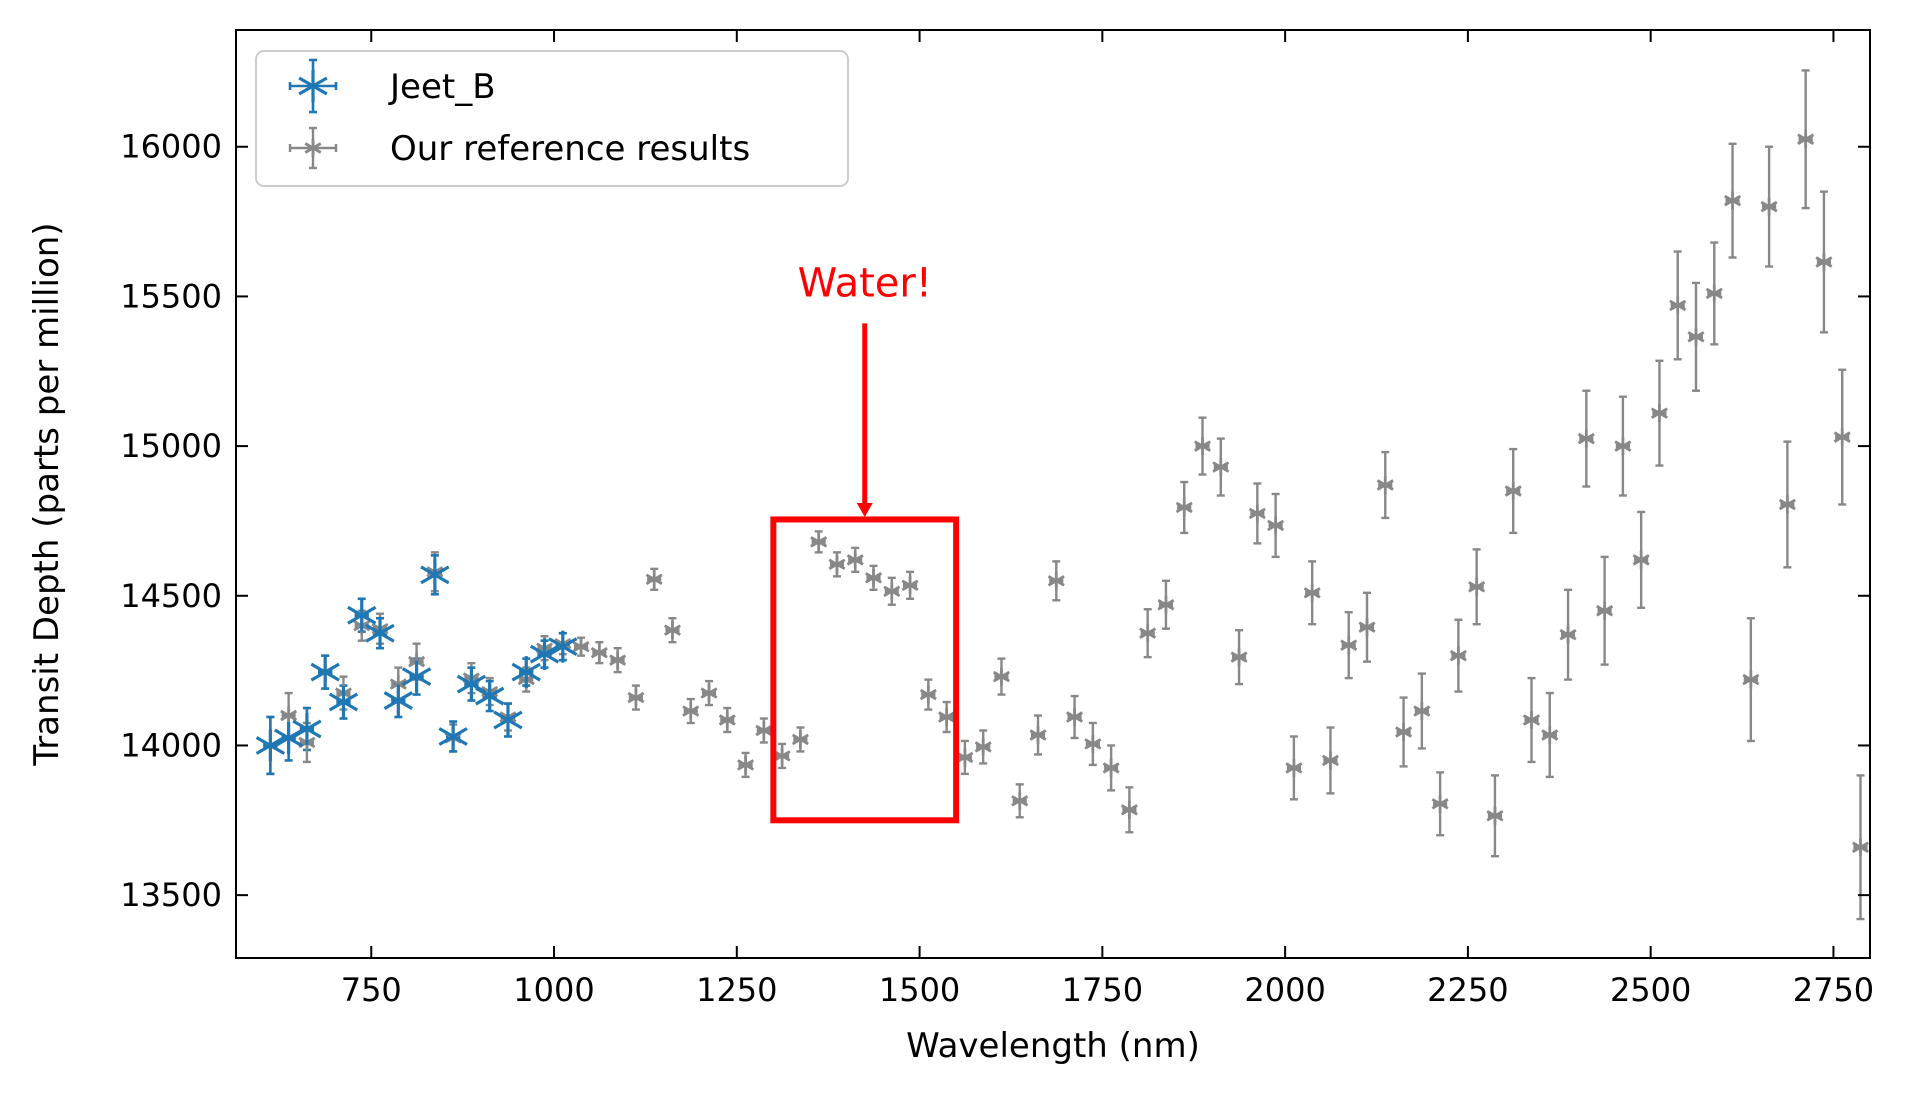 This screenshot has height=1095, width=1907. I want to click on y-tick-label: 16000, so click(171, 147).